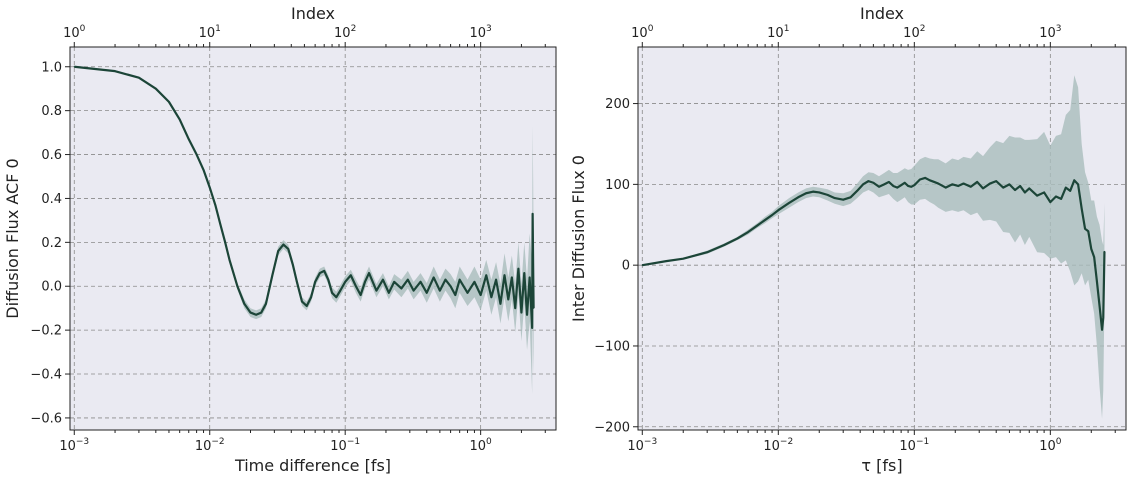 This screenshot has height=483, width=1131. Describe the element at coordinates (1050, 445) in the screenshot. I see `x-tick-label: 10⁰` at that location.